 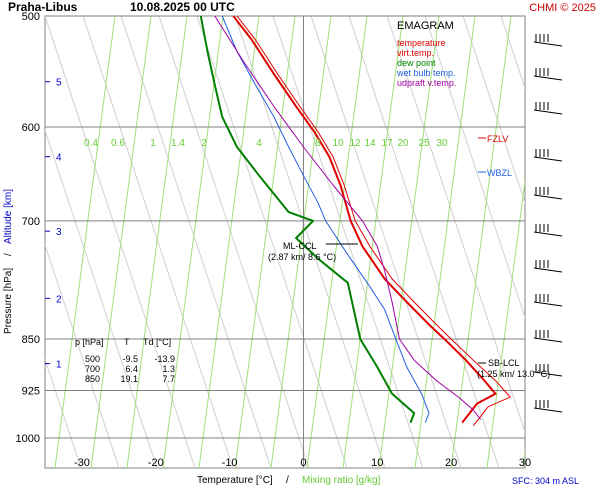 What do you see at coordinates (118, 143) in the screenshot?
I see `mixing-ratio-label: 0.6` at bounding box center [118, 143].